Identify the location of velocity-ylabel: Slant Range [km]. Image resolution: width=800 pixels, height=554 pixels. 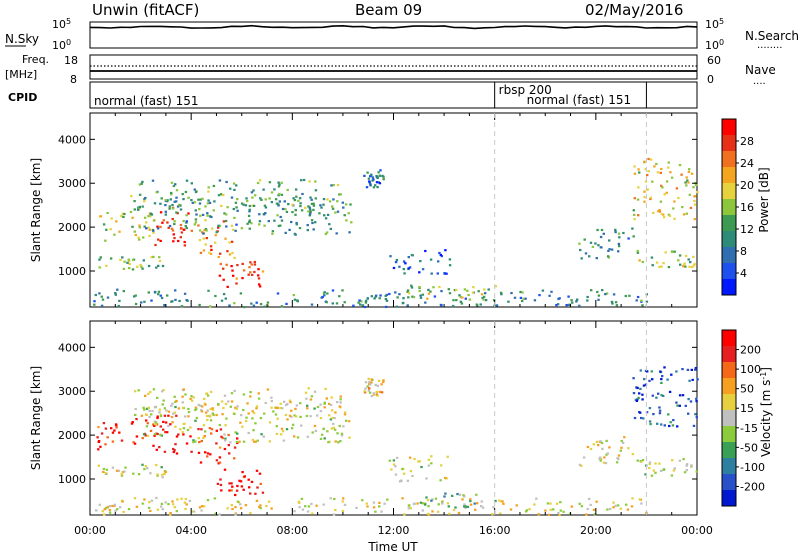
(36, 418).